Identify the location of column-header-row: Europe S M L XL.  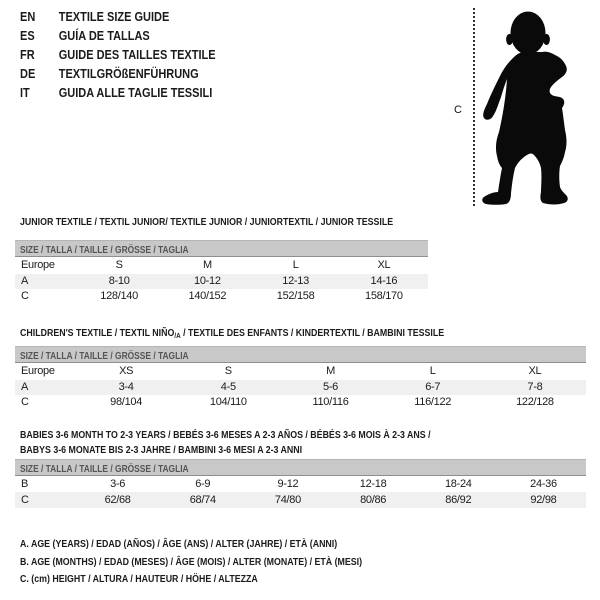
(221, 265).